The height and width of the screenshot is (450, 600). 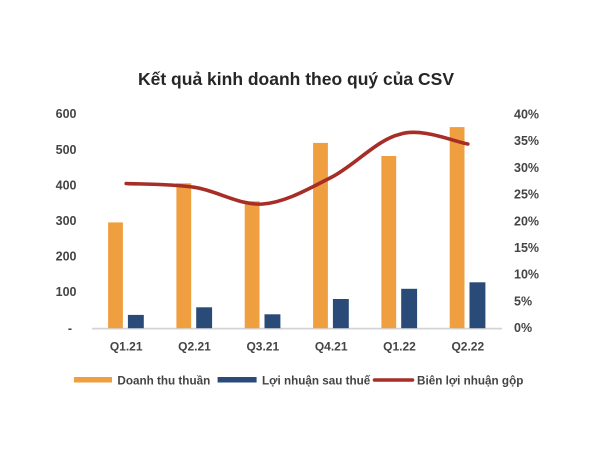 What do you see at coordinates (523, 328) in the screenshot?
I see `svg-text: 0%` at bounding box center [523, 328].